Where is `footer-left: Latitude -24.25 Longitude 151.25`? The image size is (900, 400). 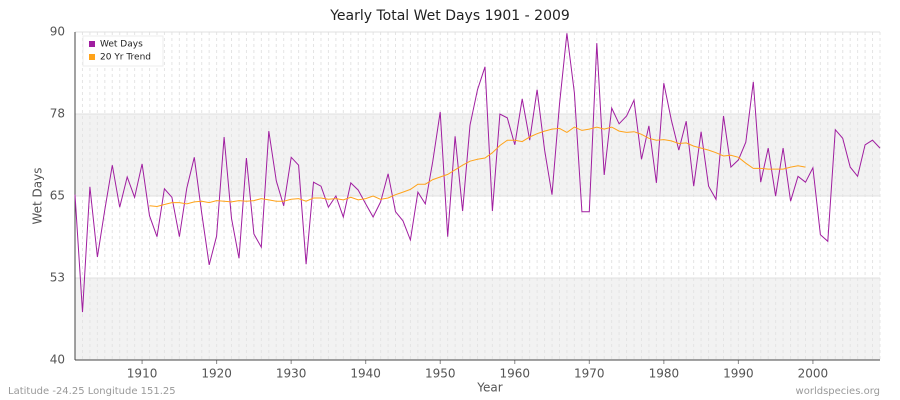 footer-left: Latitude -24.25 Longitude 151.25 is located at coordinates (92, 391).